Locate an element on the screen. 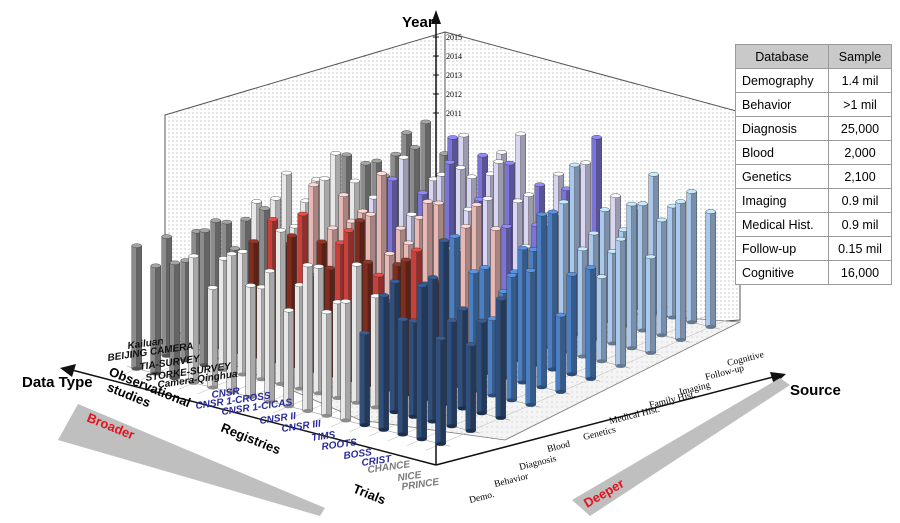 This screenshot has height=523, width=900. table-header-row: Database Sample is located at coordinates (813, 56).